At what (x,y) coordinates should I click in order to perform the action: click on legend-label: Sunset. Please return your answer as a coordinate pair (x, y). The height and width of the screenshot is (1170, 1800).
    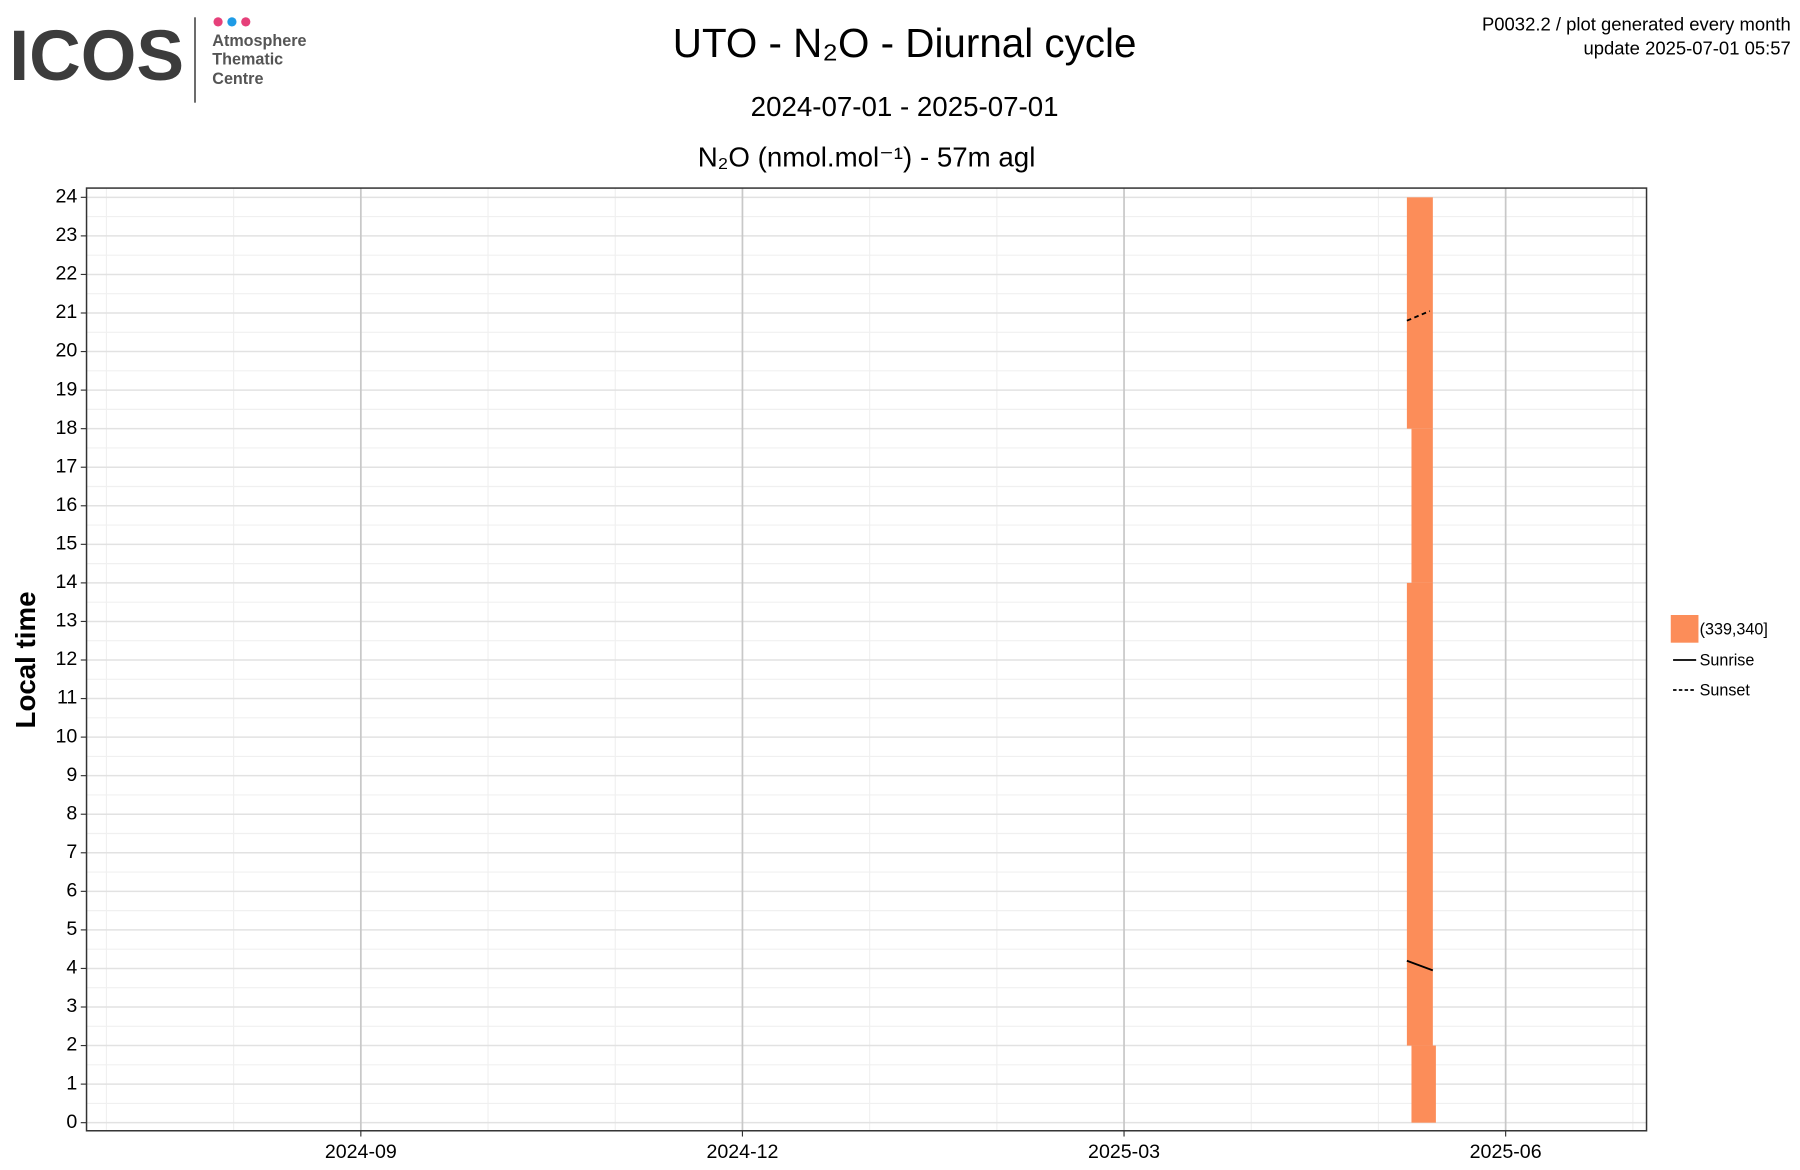
    Looking at the image, I should click on (1725, 690).